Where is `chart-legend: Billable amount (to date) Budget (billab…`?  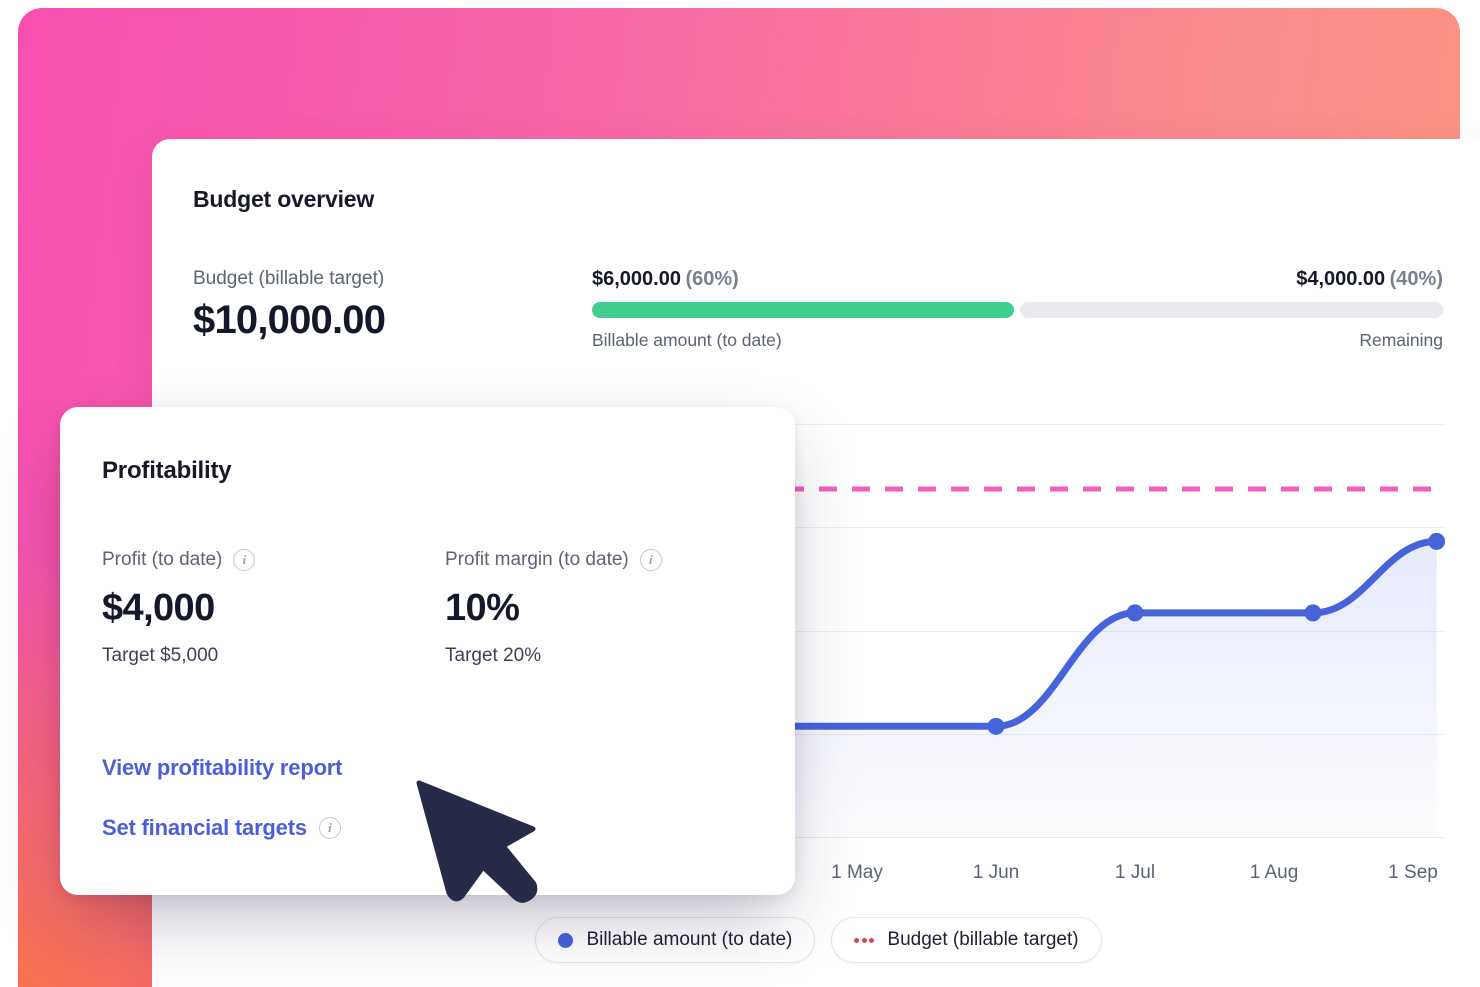 chart-legend: Billable amount (to date) Budget (billab… is located at coordinates (818, 940).